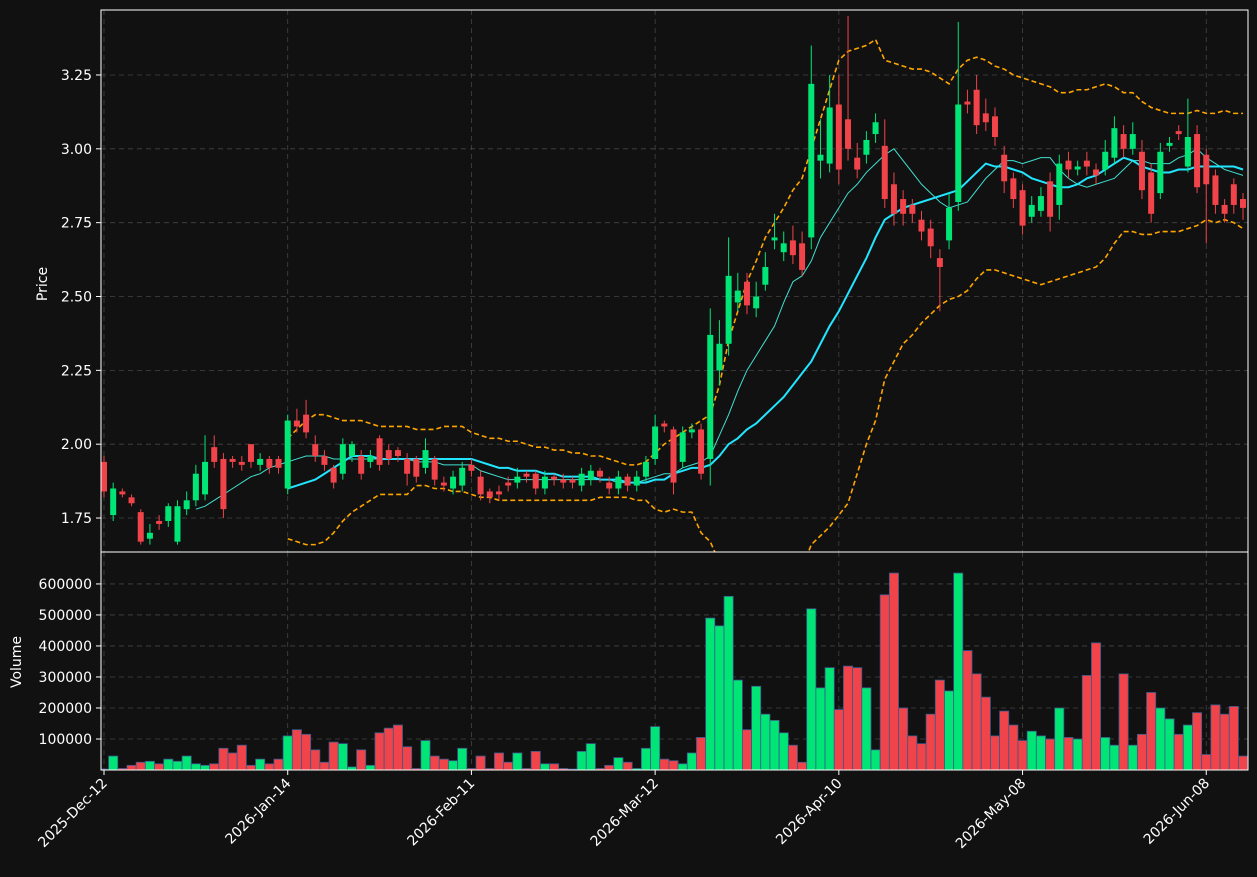 This screenshot has height=877, width=1257. Describe the element at coordinates (17, 662) in the screenshot. I see `volume-axis-label: Volume` at that location.